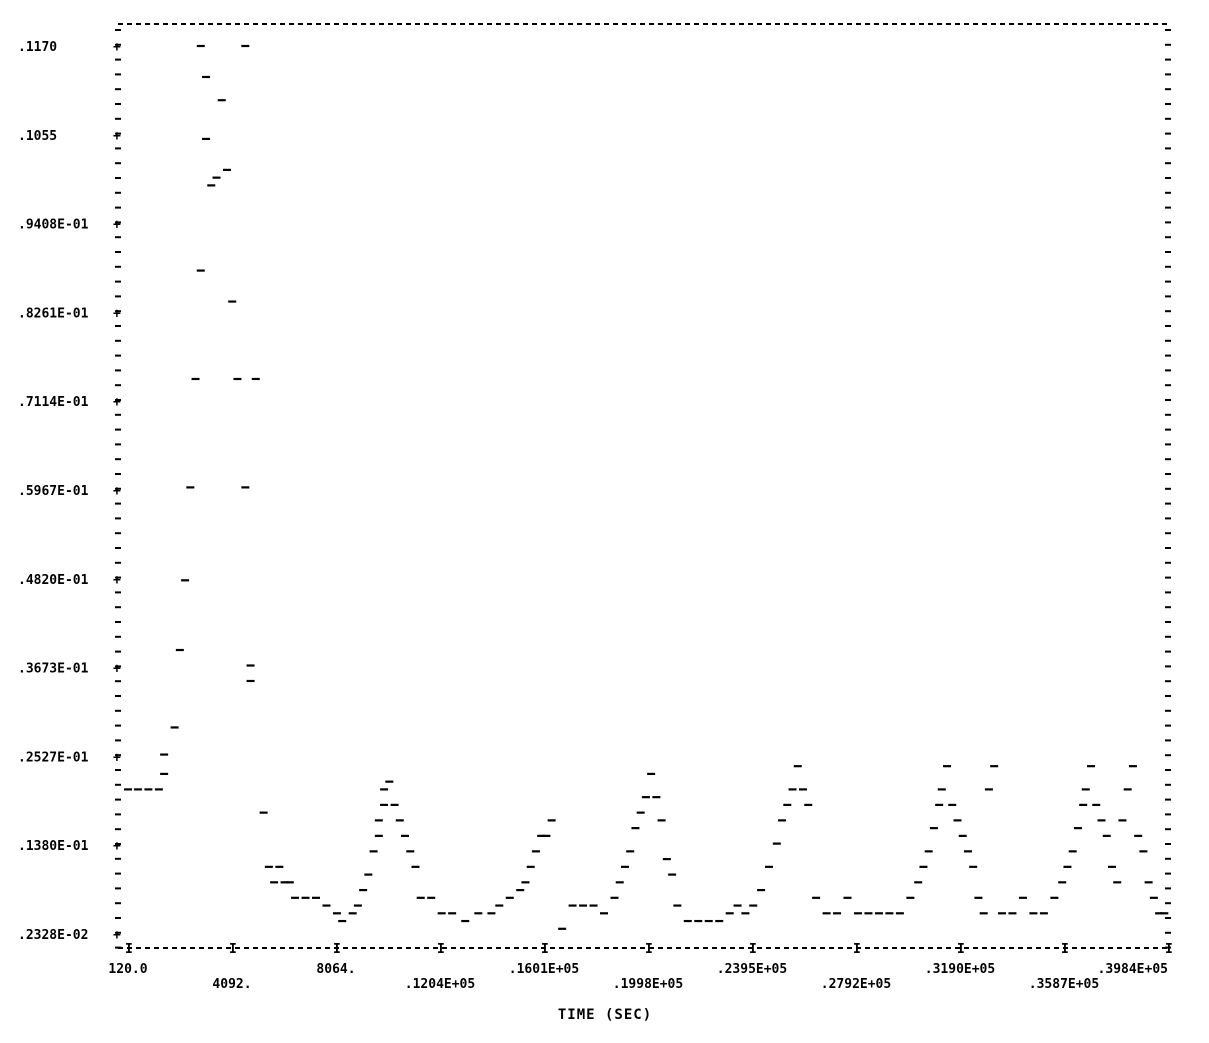 This screenshot has height=1043, width=1209. I want to click on x-tick-mark-3: I, so click(441, 949).